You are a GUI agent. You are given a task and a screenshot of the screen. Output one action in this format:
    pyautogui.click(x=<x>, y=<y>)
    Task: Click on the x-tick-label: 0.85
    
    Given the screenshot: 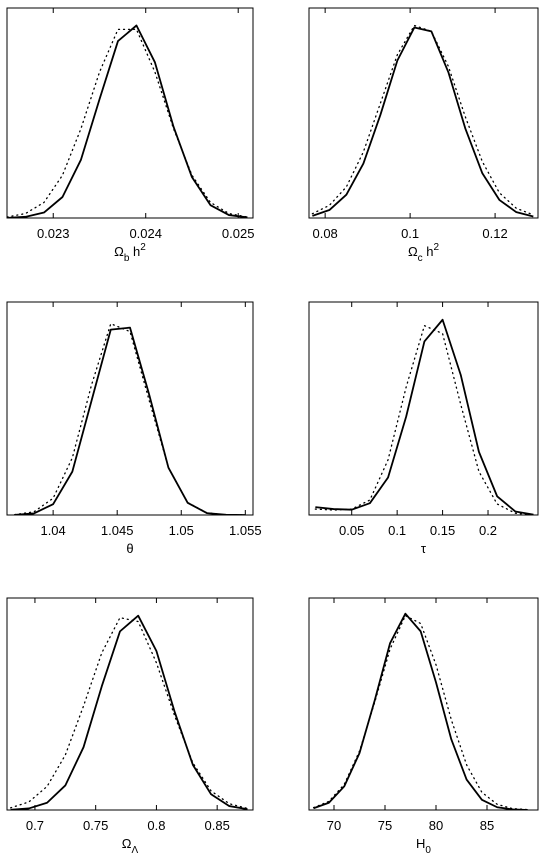 What is the action you would take?
    pyautogui.click(x=217, y=825)
    